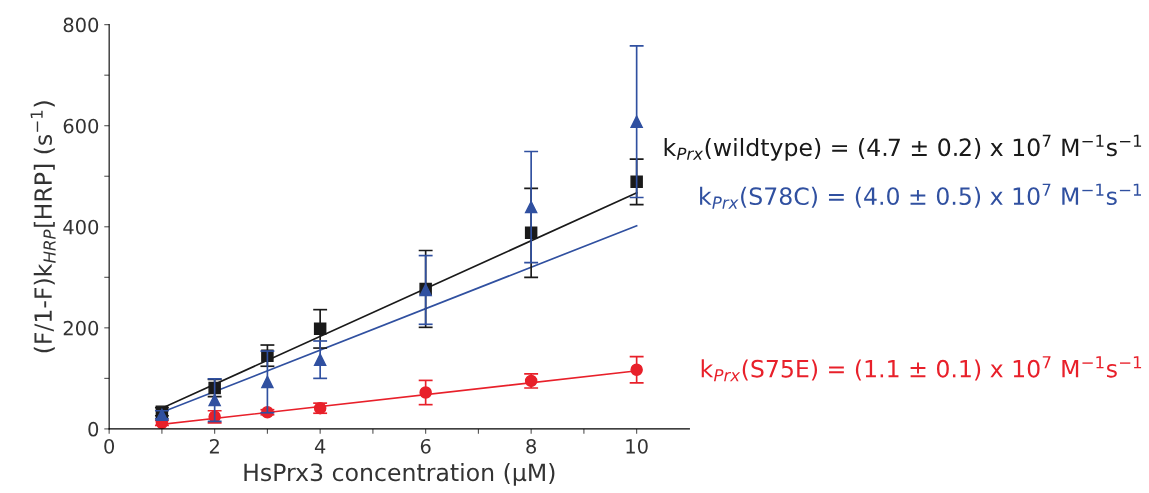 The image size is (1149, 493). What do you see at coordinates (81, 227) in the screenshot?
I see `y-tick-label: 400` at bounding box center [81, 227].